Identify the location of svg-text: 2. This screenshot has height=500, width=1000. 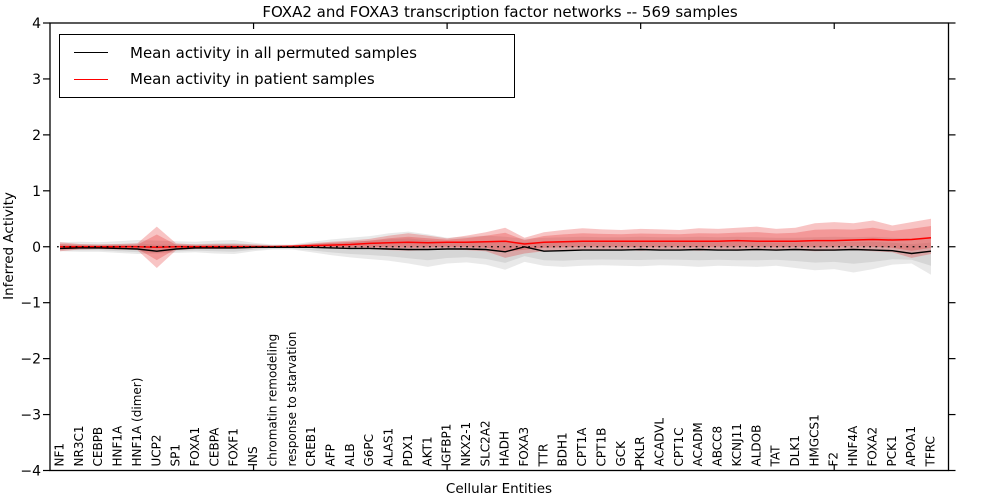
(36, 136).